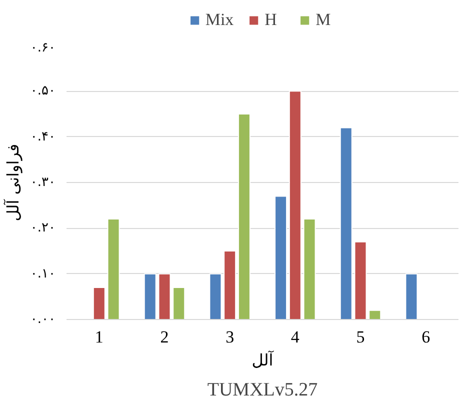 The image size is (473, 405). Describe the element at coordinates (12, 183) in the screenshot. I see `y-axis-title: فراوانی آلل` at that location.